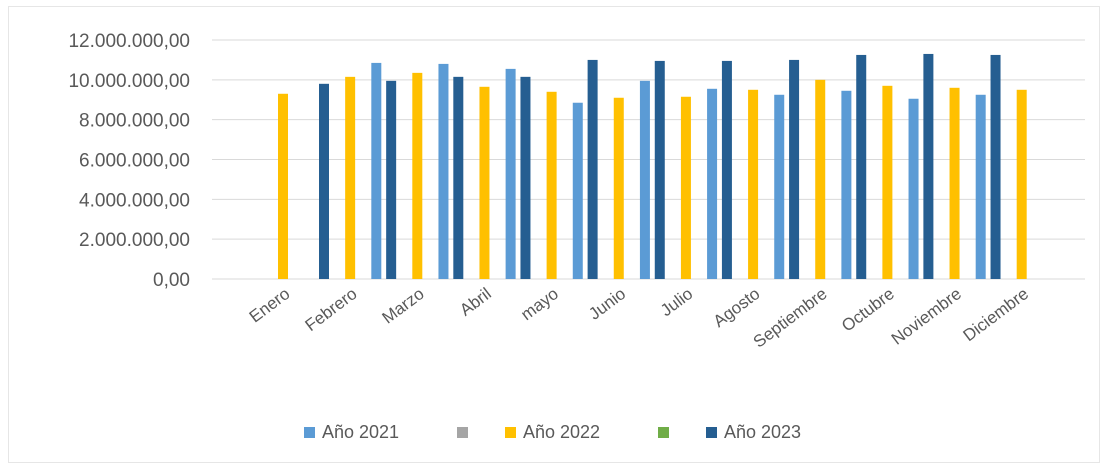 This screenshot has width=1105, height=467. What do you see at coordinates (417, 175) in the screenshot?
I see `bar-año-2022-marzo` at bounding box center [417, 175].